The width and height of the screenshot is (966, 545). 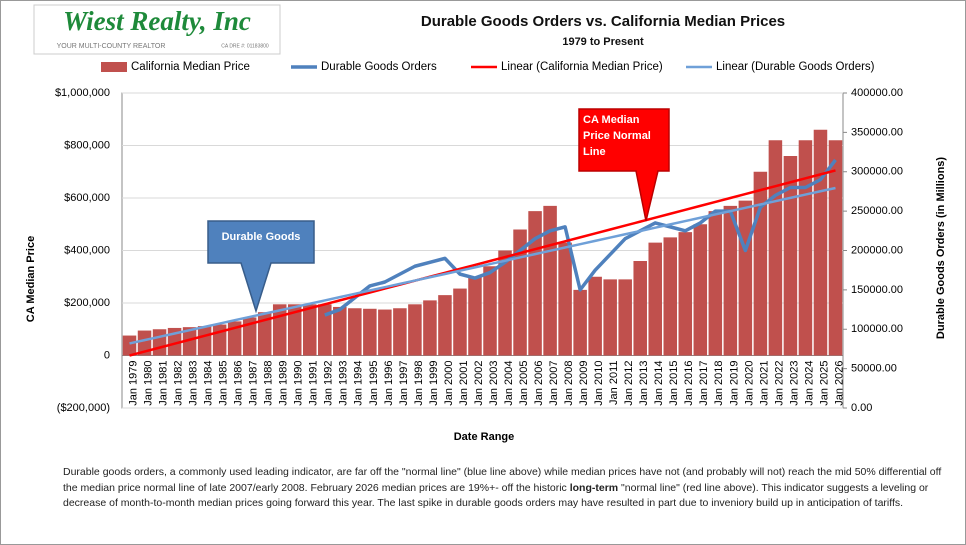 I want to click on logo-tagline: YOUR MULTI-COUNTY REALTOR, so click(x=111, y=46).